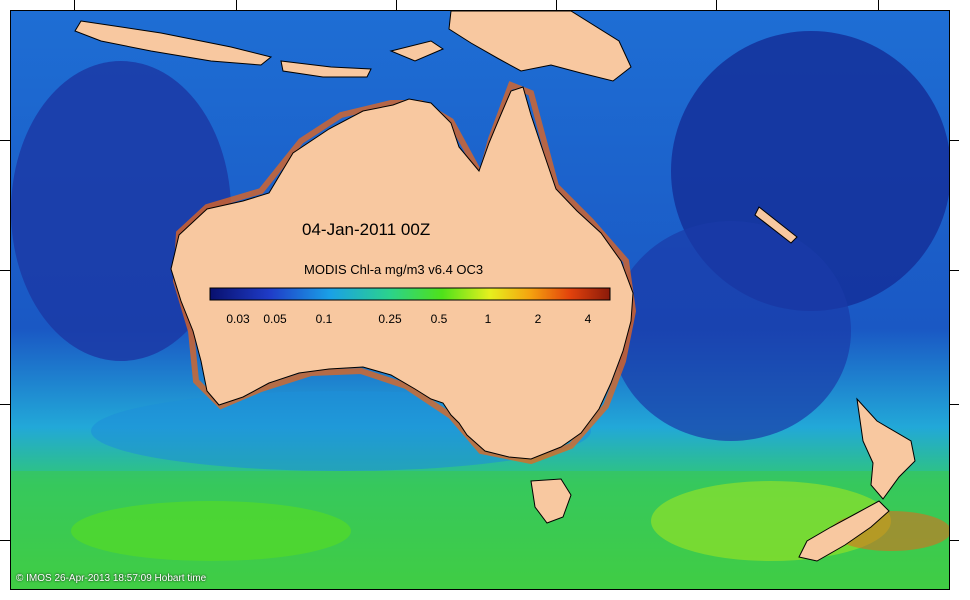  I want to click on copyright-text: © IMOS 26-Apr-2013 18:57:09 Hobart time, so click(111, 578).